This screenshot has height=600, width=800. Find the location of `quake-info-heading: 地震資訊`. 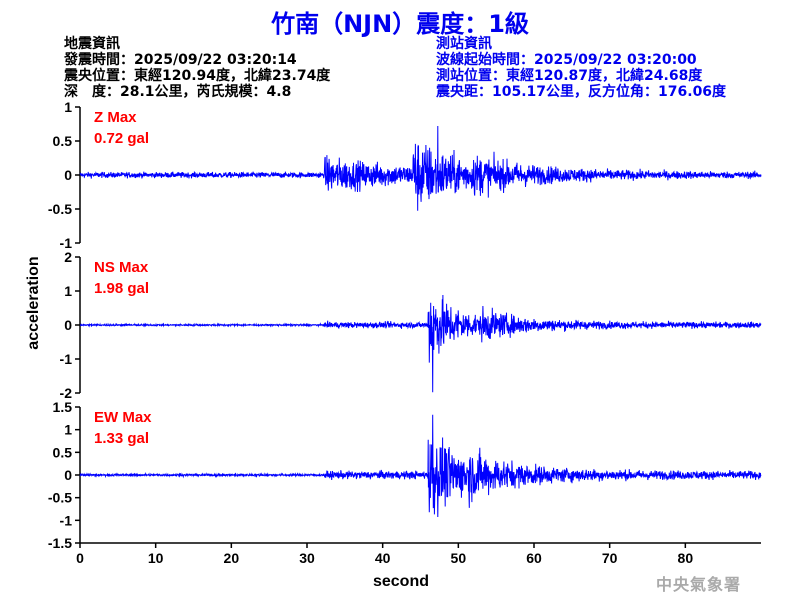

quake-info-heading: 地震資訊 is located at coordinates (92, 44).